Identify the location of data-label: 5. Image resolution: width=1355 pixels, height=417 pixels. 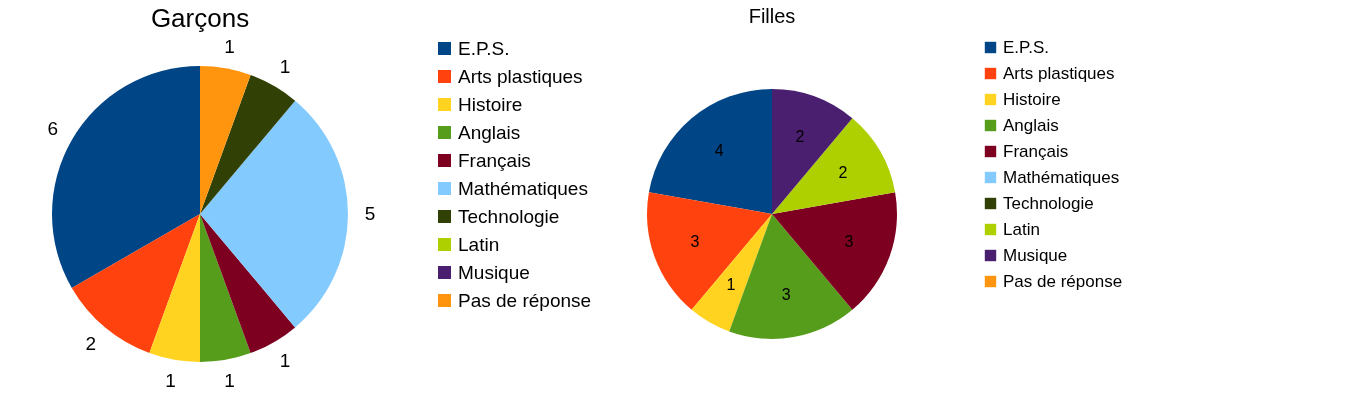
(370, 213).